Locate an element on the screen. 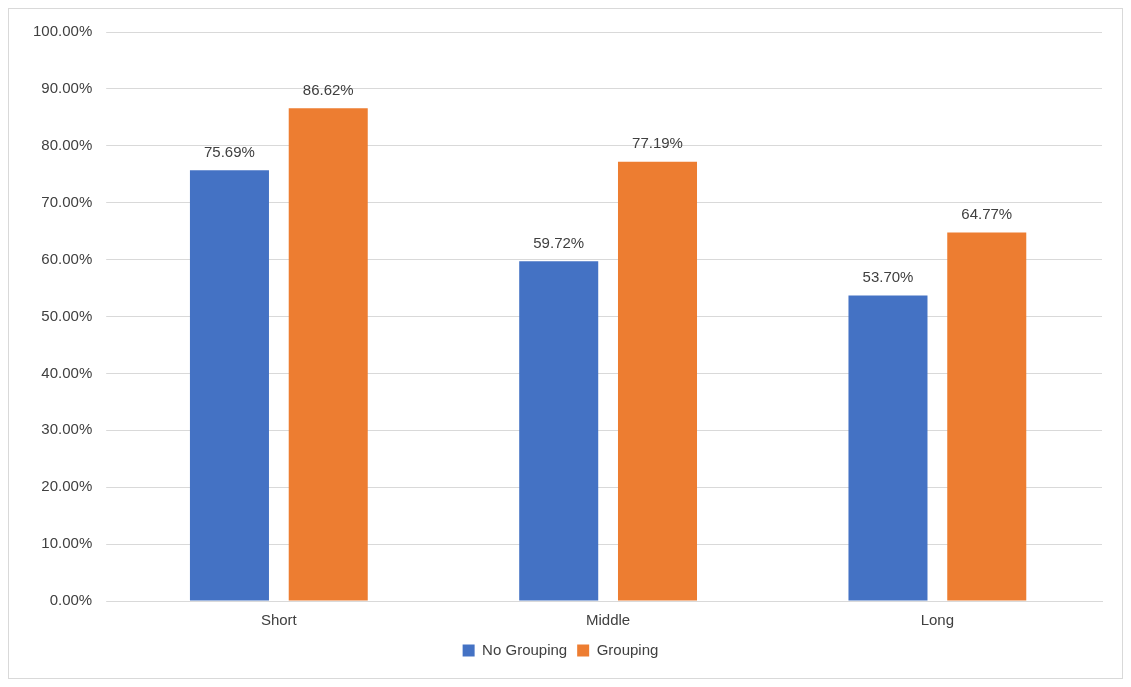 Image resolution: width=1131 pixels, height=687 pixels. y-tick-label: 0.00% is located at coordinates (71, 600).